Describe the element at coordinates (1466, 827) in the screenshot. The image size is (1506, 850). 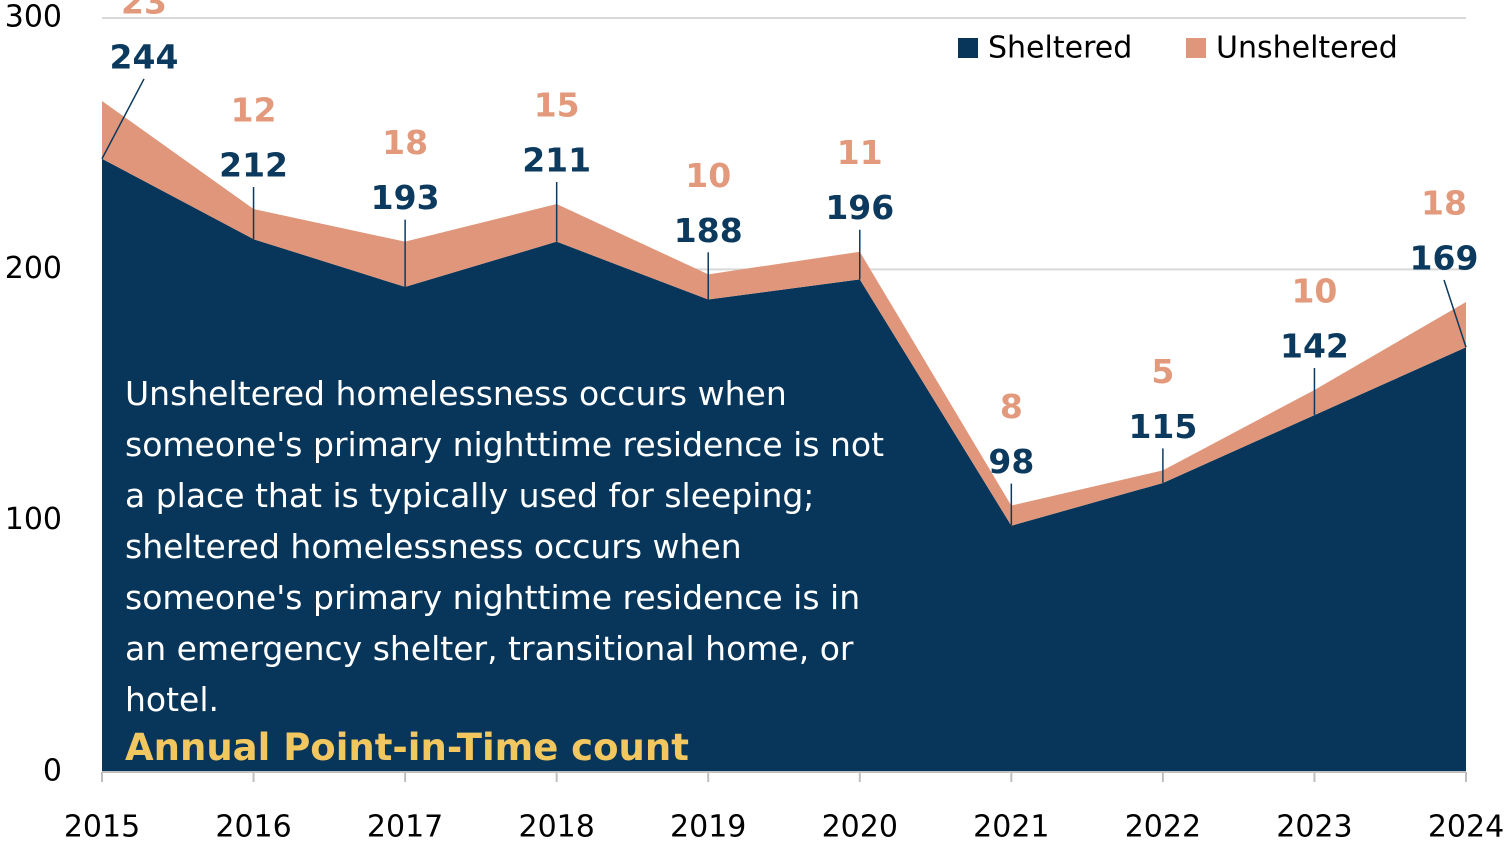
I see `x-tick-label: 2024` at that location.